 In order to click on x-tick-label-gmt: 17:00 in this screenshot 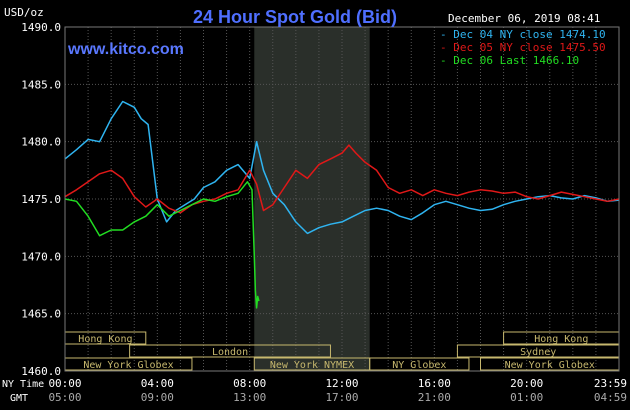, I will do `click(341, 397)`.